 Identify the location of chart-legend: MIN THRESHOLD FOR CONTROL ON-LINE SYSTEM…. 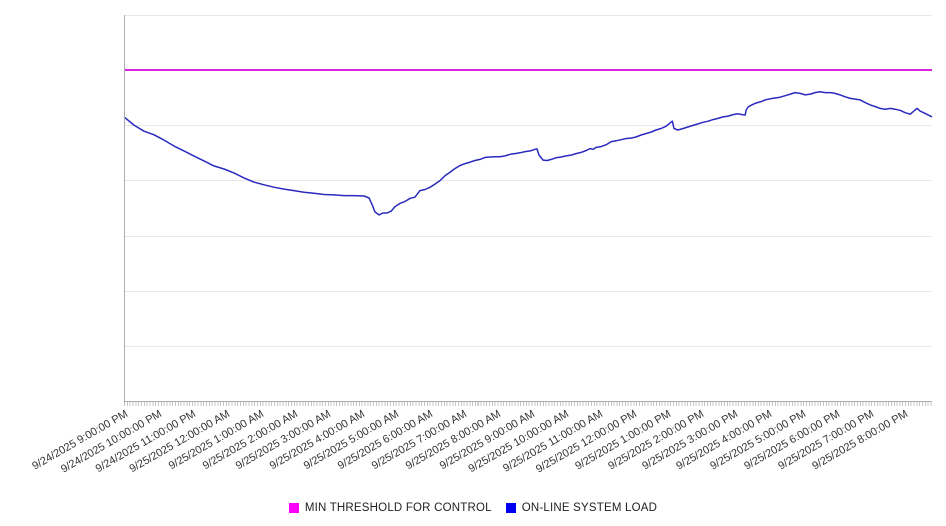
(473, 508).